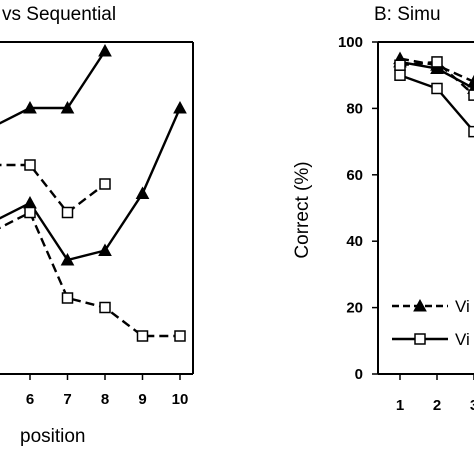  I want to click on right-y-axis-label: Correct (%), so click(302, 209).